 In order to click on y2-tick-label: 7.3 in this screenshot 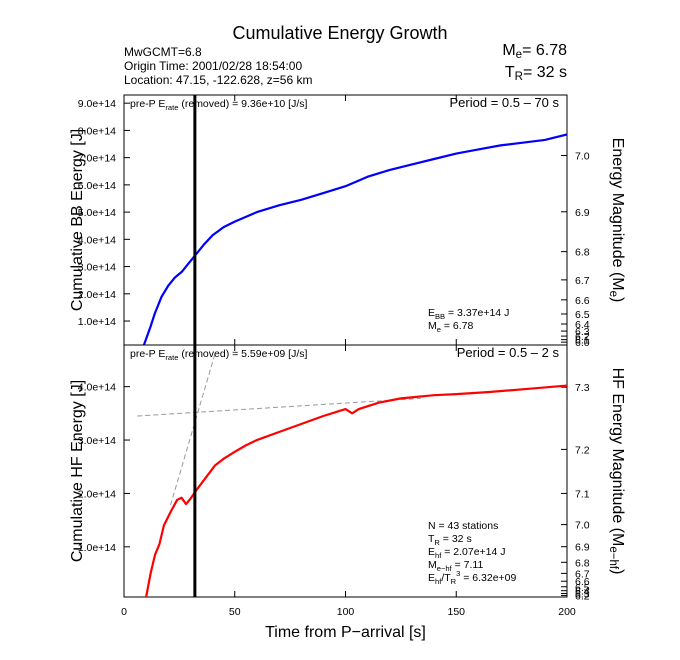, I will do `click(582, 388)`.